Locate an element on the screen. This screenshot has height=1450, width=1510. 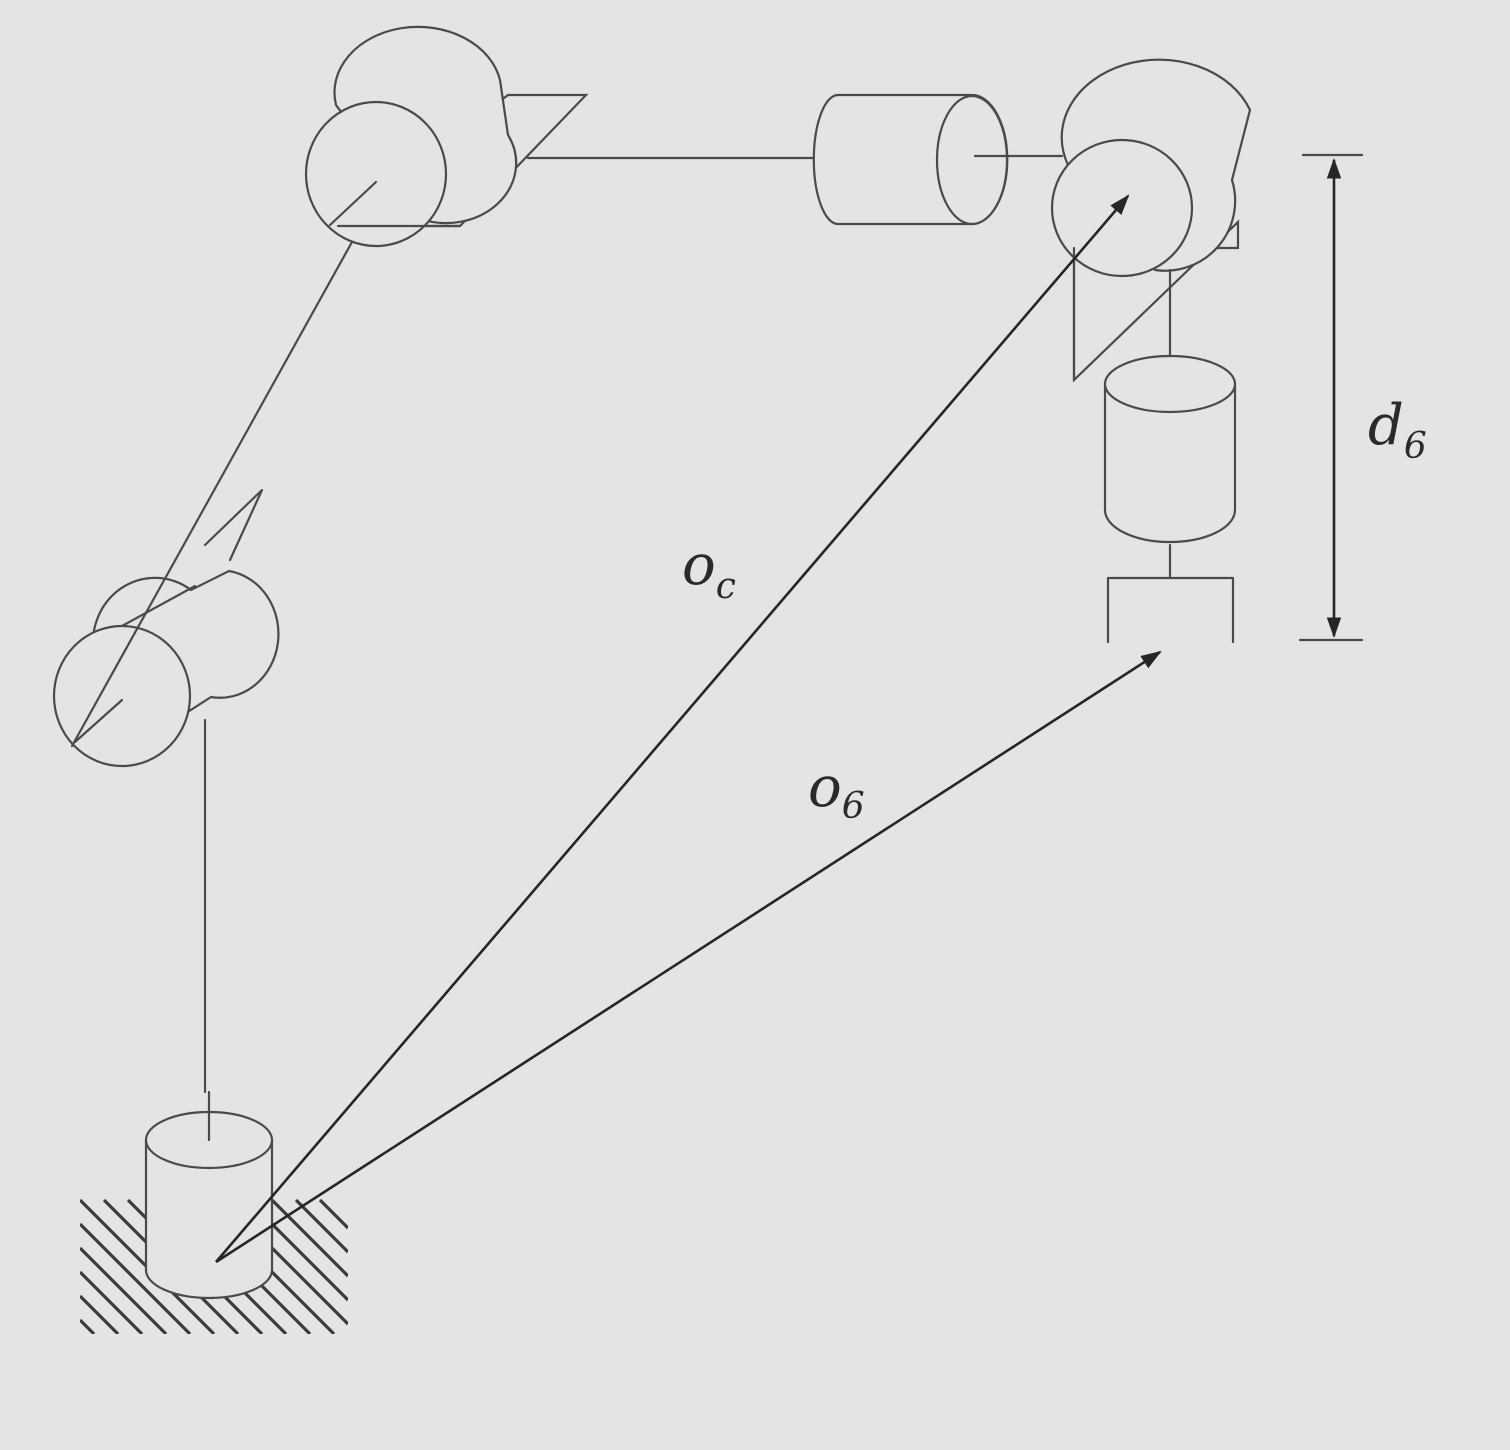
base-joint is located at coordinates (209, 1195).